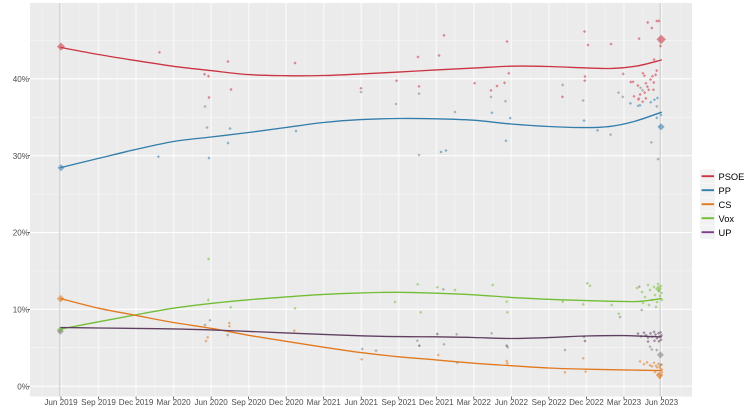 Image resolution: width=750 pixels, height=417 pixels. What do you see at coordinates (727, 219) in the screenshot?
I see `svg-text: Vox` at bounding box center [727, 219].